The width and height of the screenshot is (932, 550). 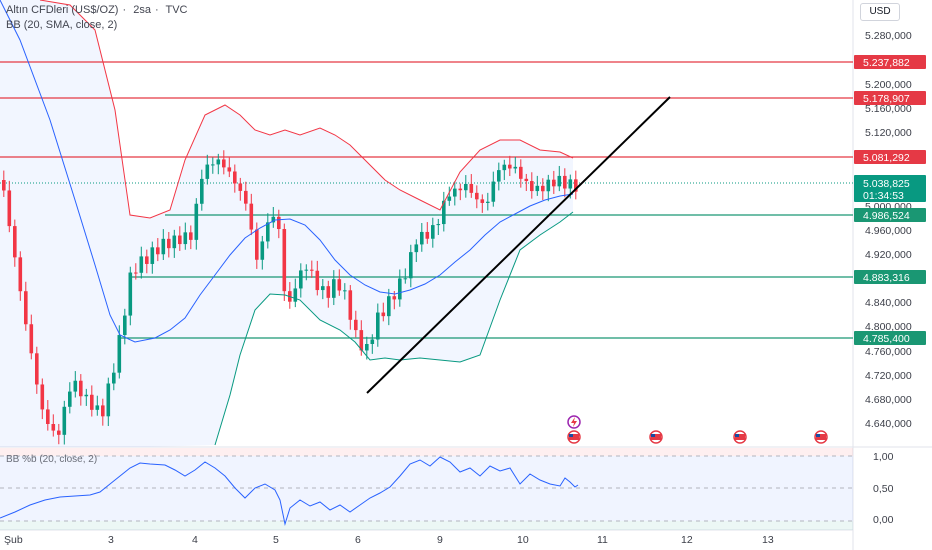 I want to click on chart-legend-title: Altın CFDleri (US$/OZ) · 2sa · TVC, so click(x=97, y=10).